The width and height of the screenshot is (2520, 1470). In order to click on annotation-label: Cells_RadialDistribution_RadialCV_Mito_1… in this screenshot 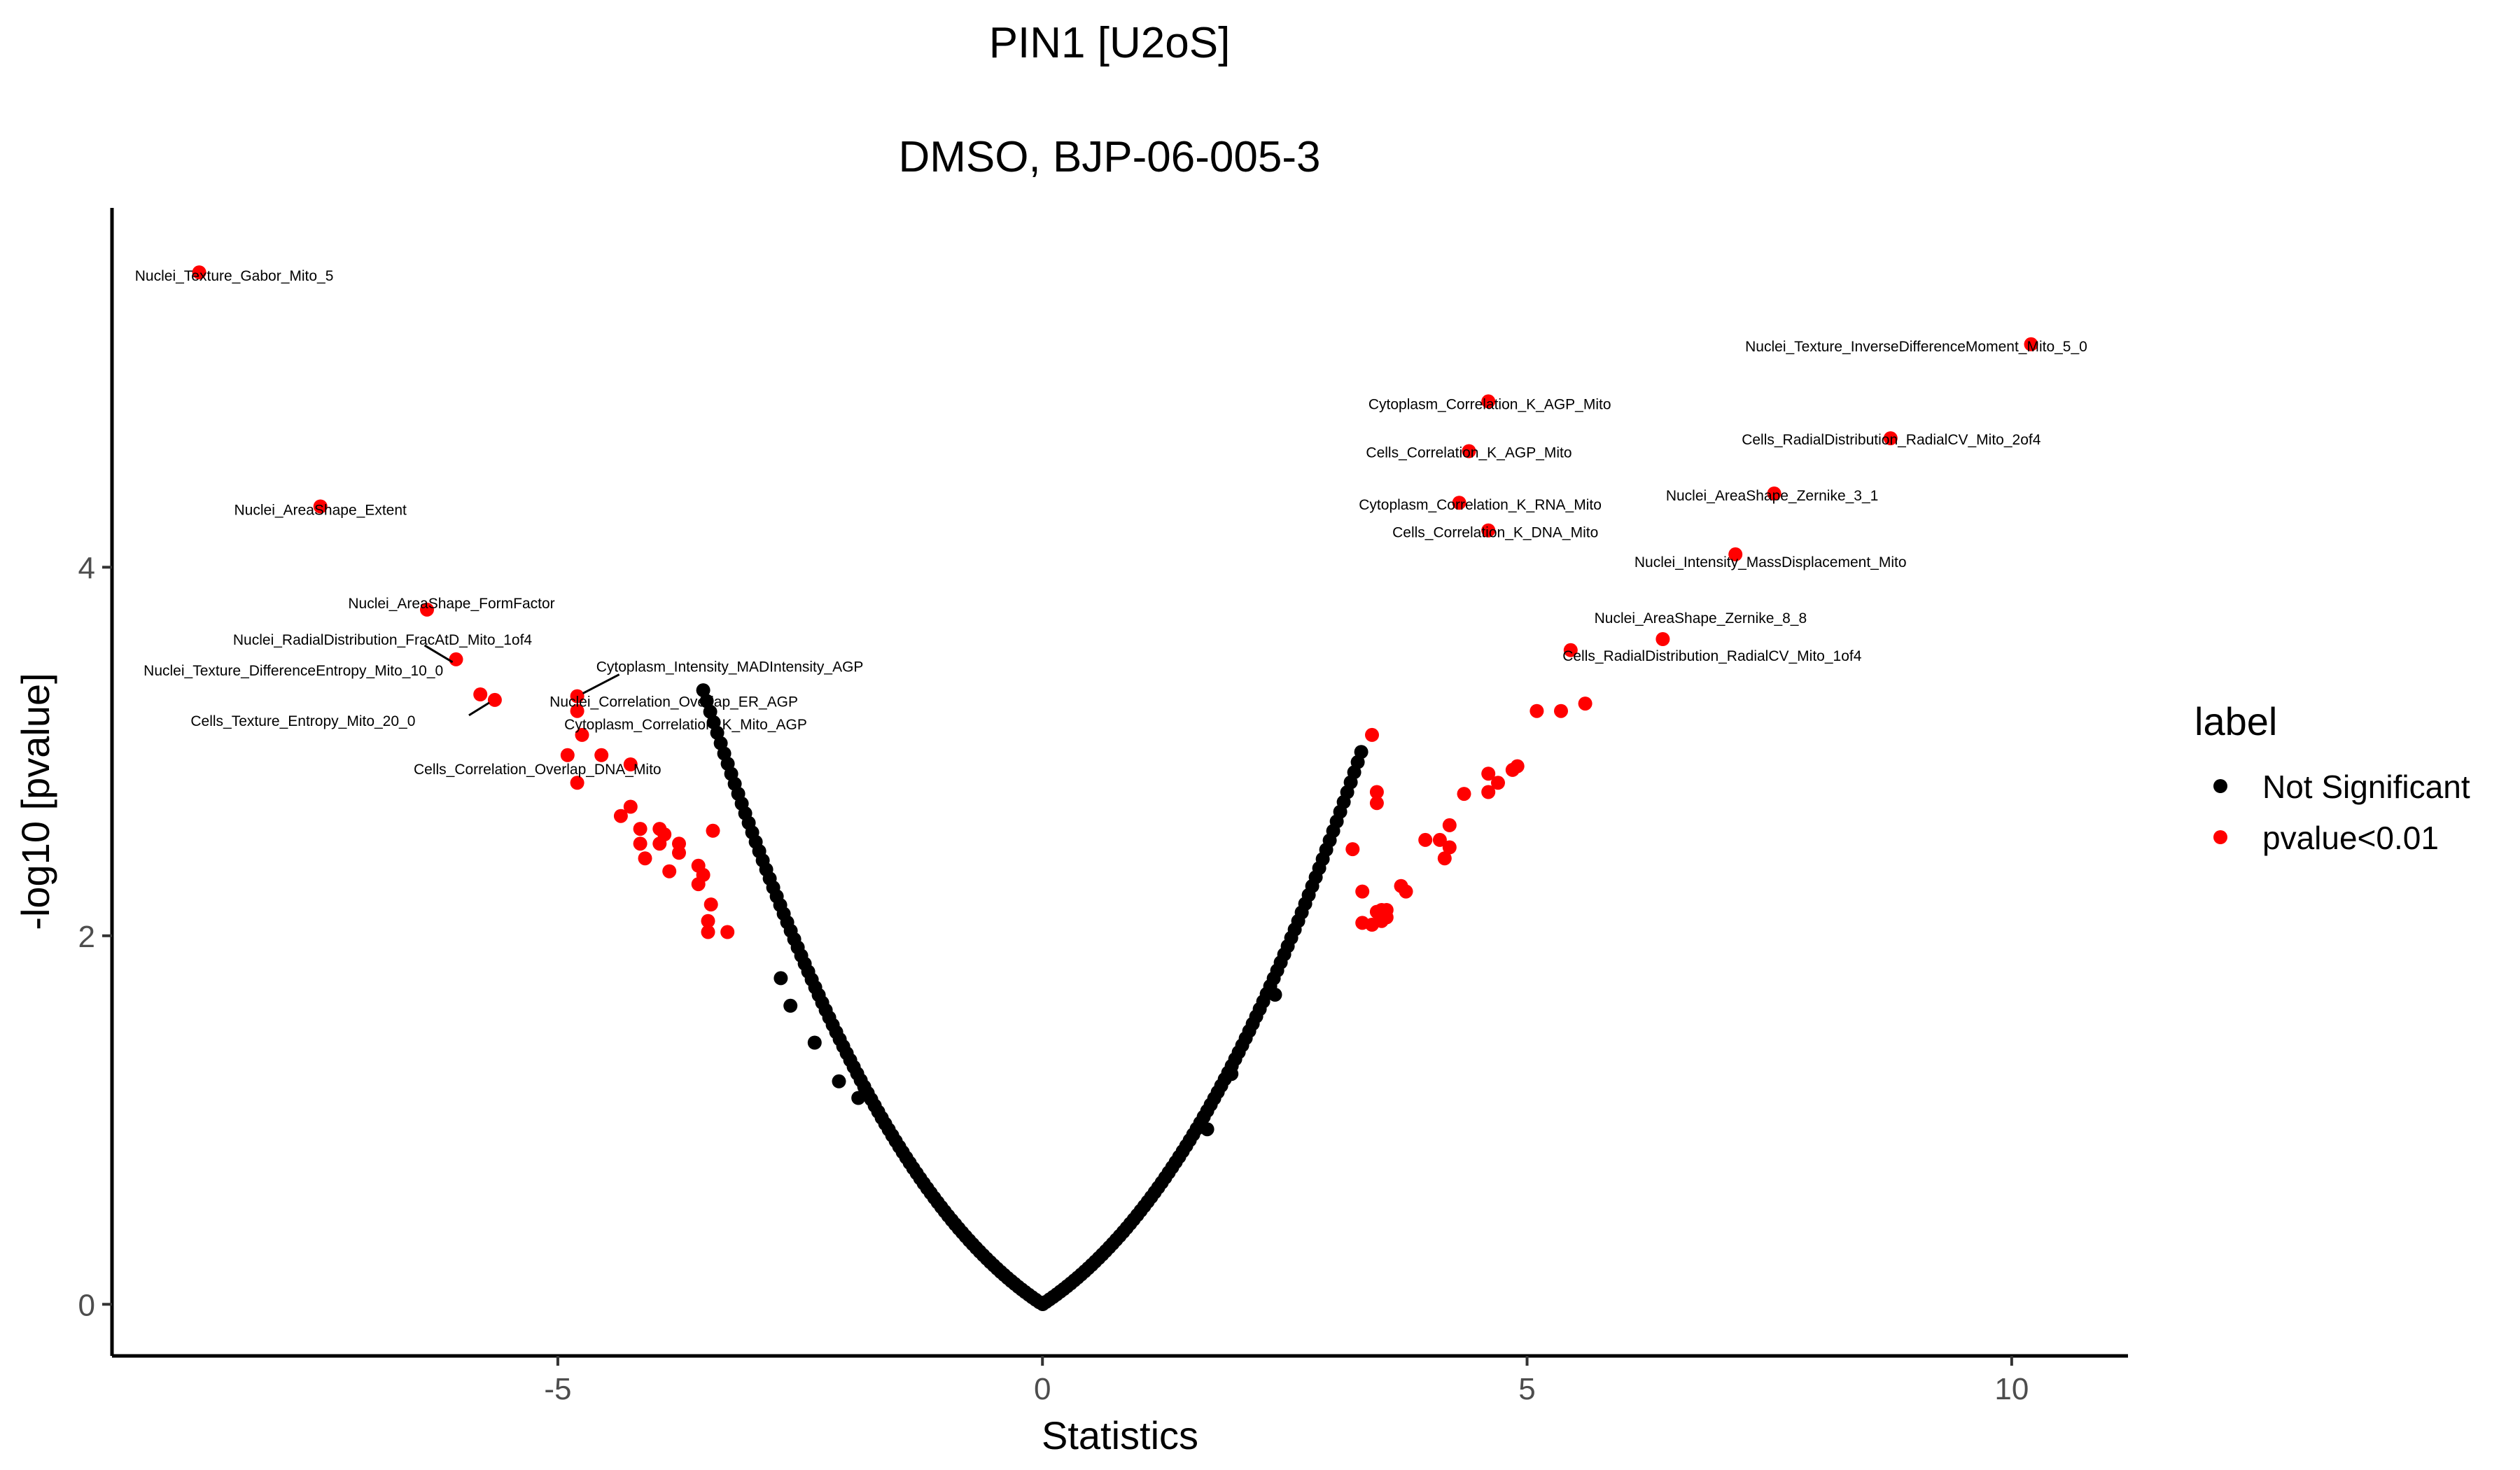, I will do `click(1712, 656)`.